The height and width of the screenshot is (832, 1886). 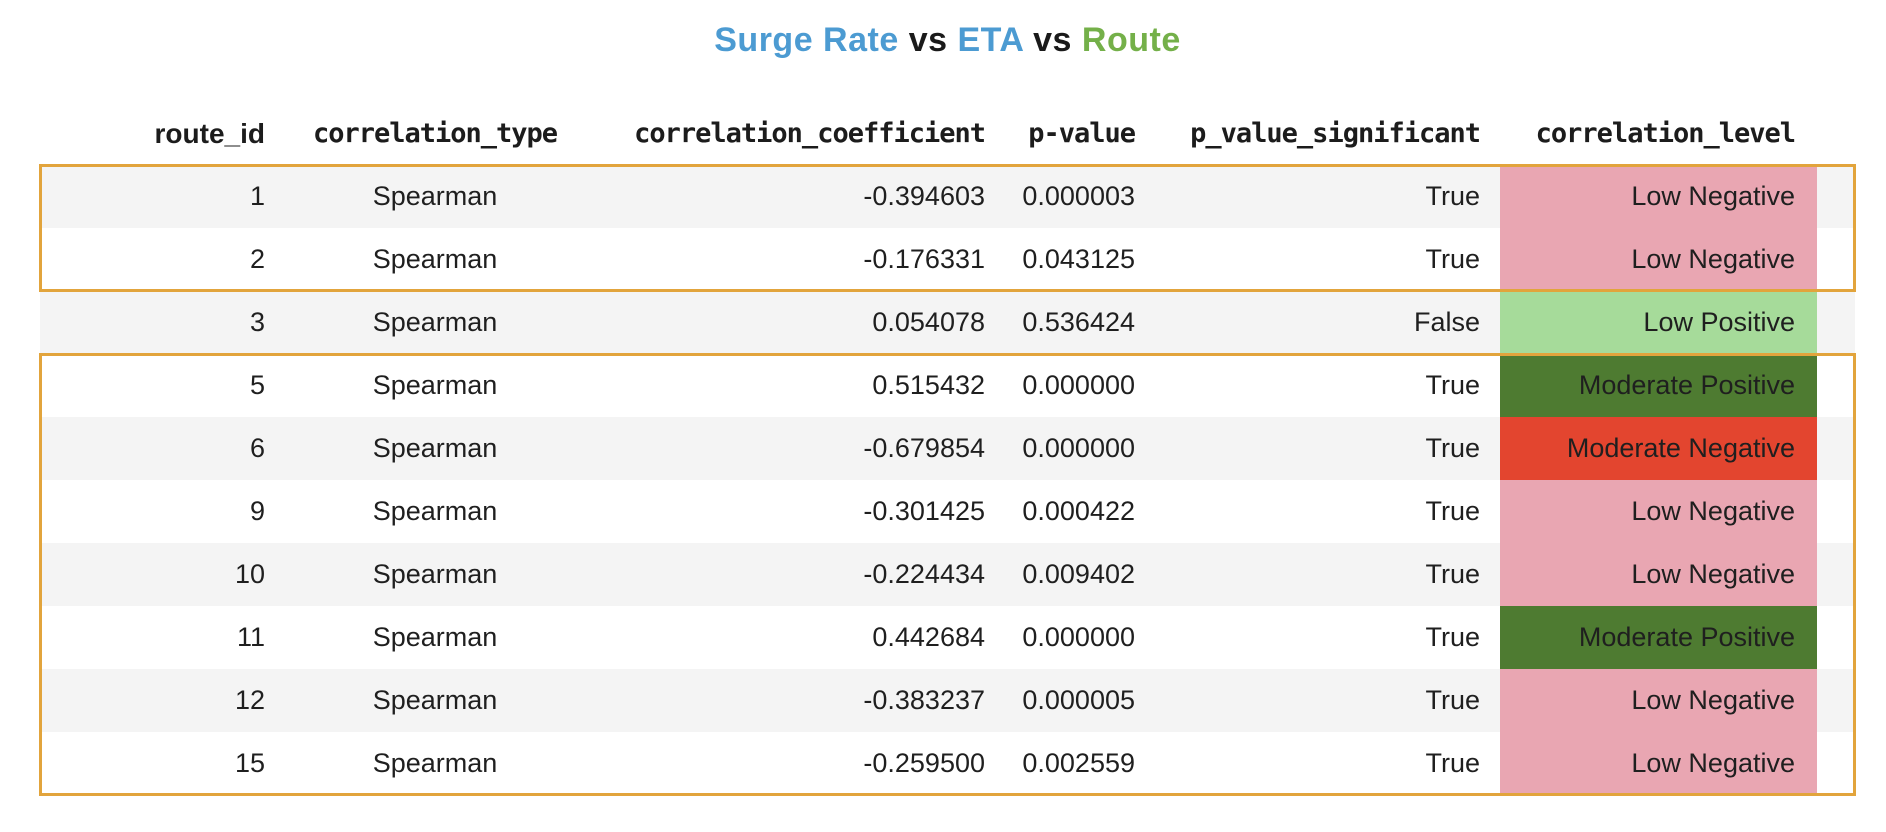 I want to click on cell-p-value-significant: False, so click(x=1446, y=321).